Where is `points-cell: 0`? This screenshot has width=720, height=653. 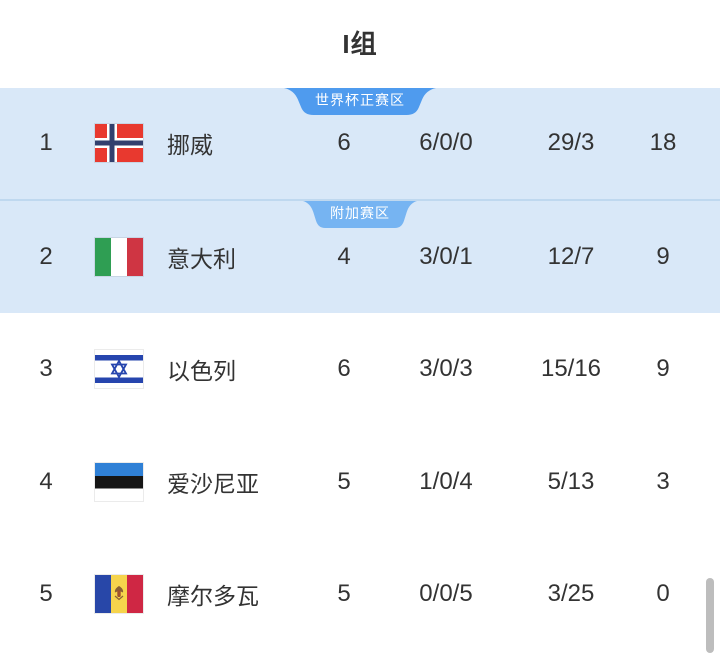 points-cell: 0 is located at coordinates (663, 594).